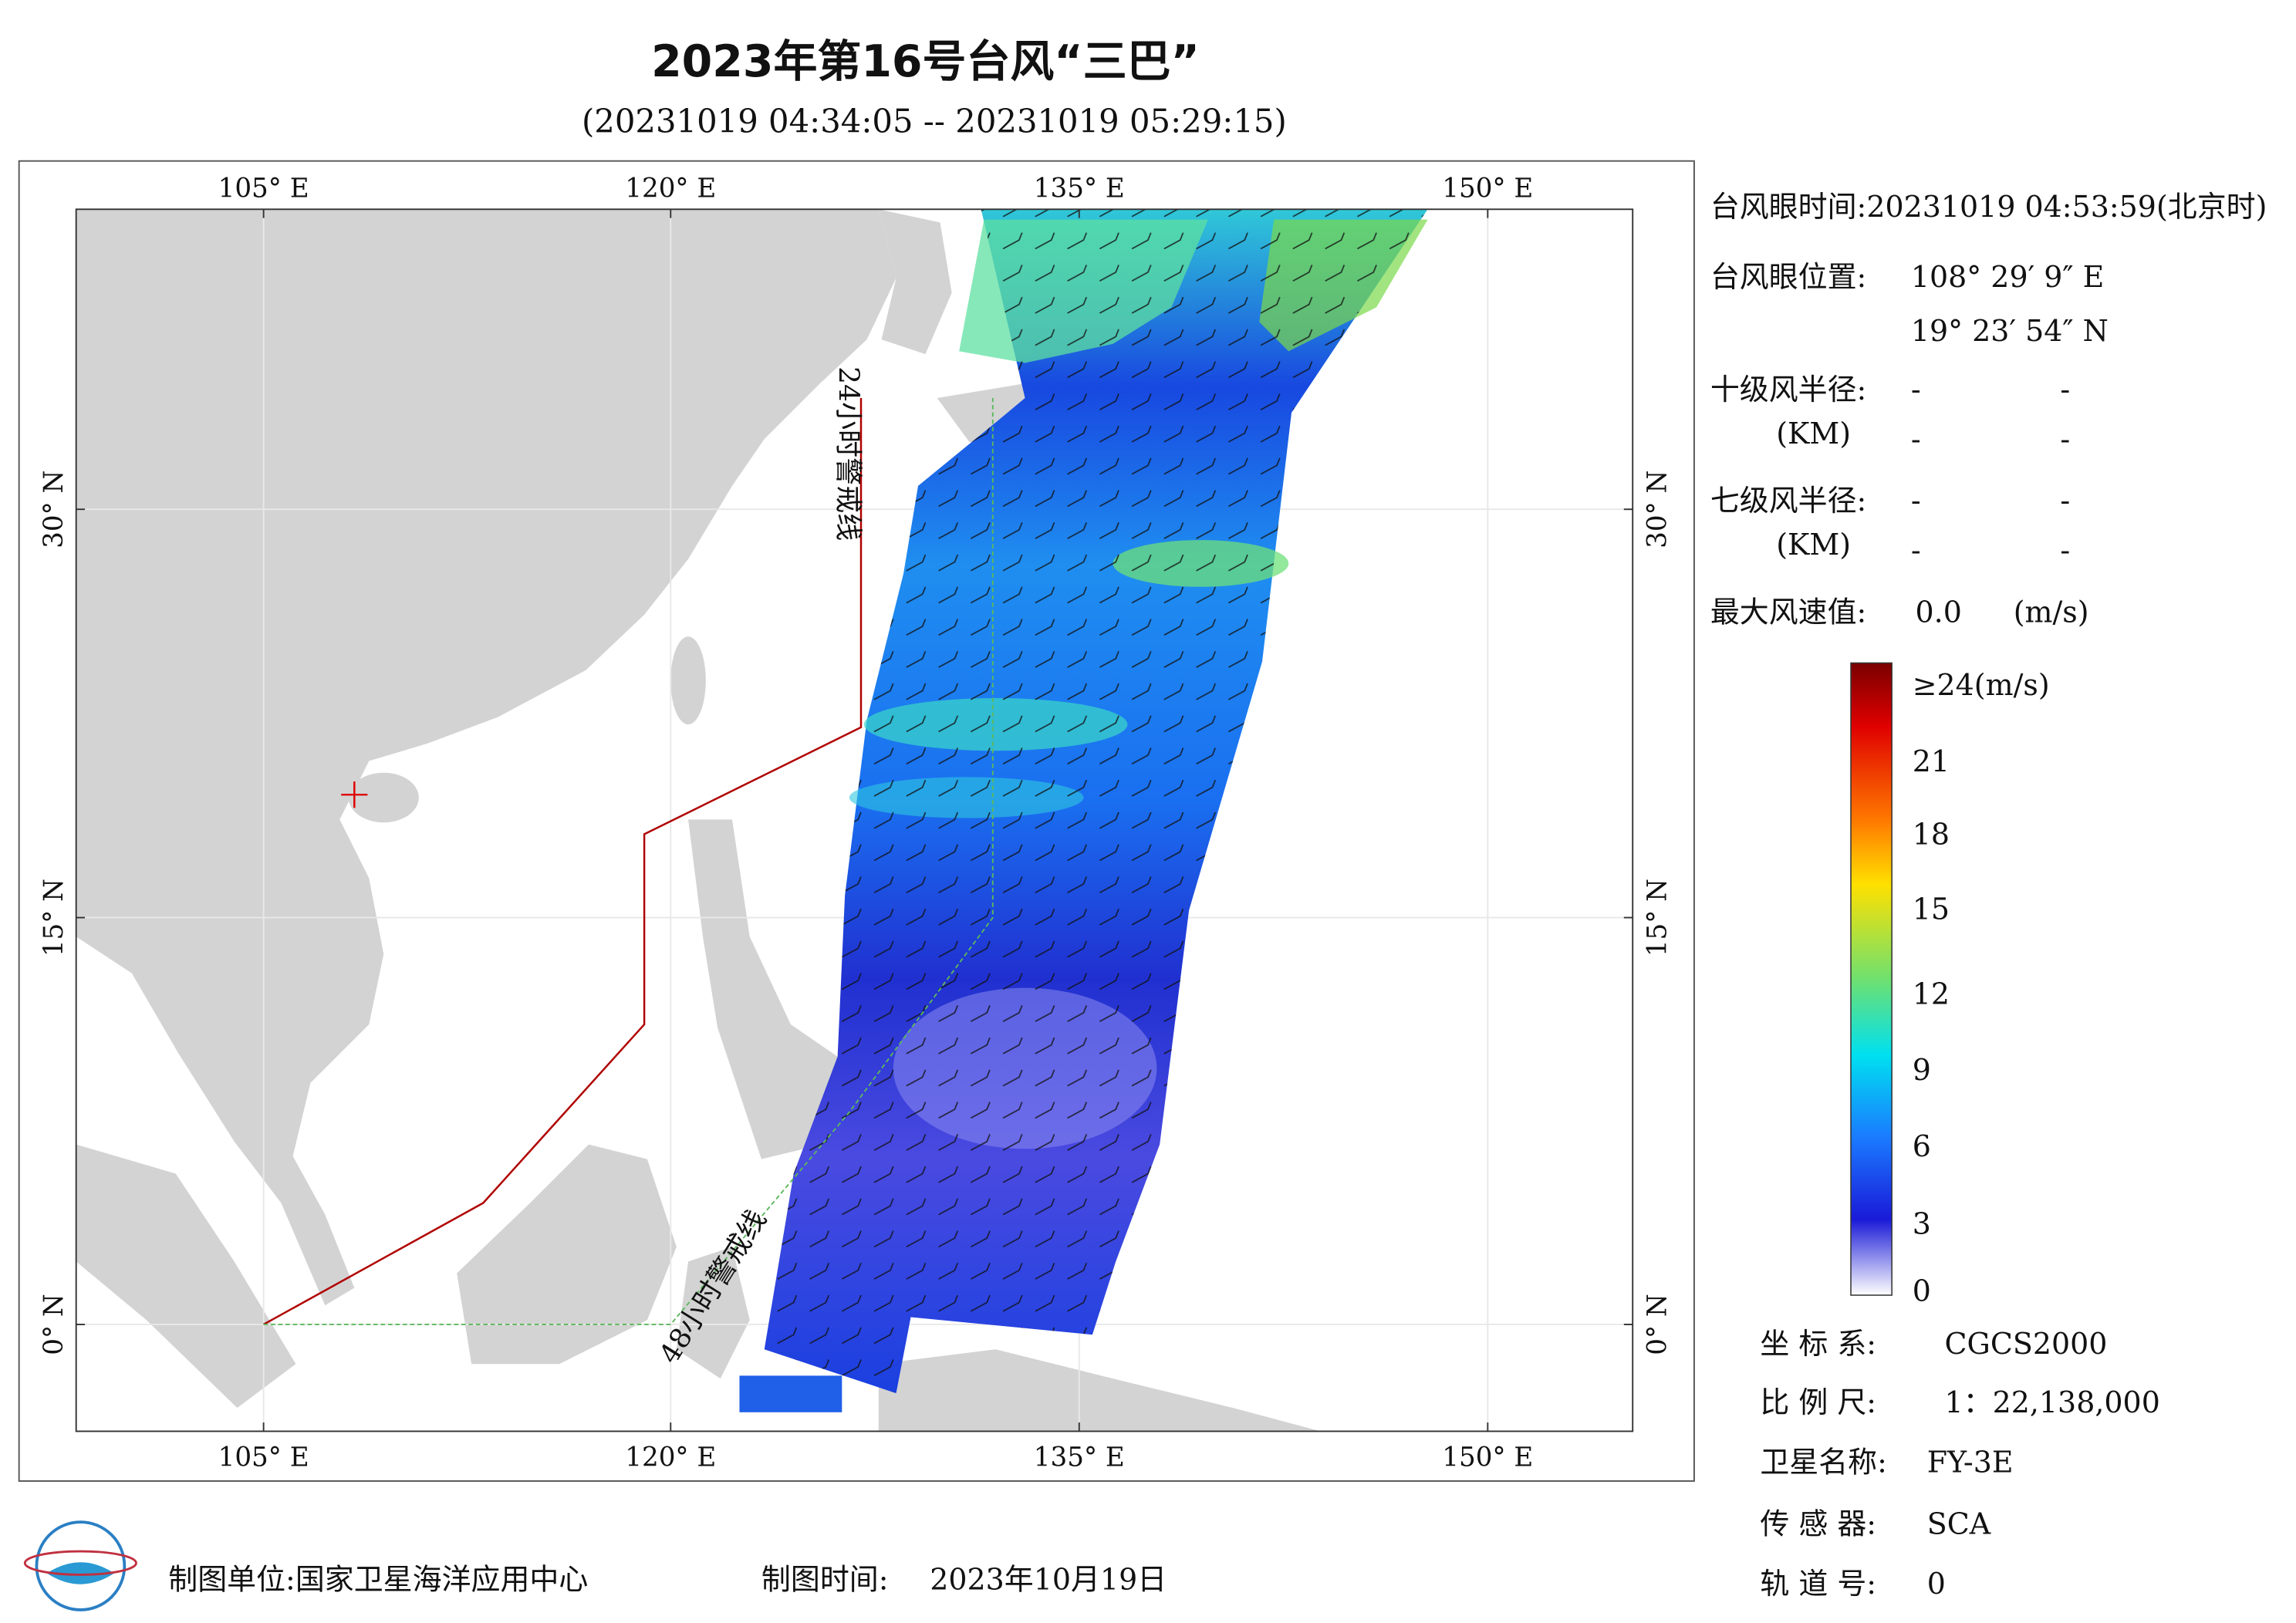  I want to click on max-wind-value: 0.0, so click(1939, 612).